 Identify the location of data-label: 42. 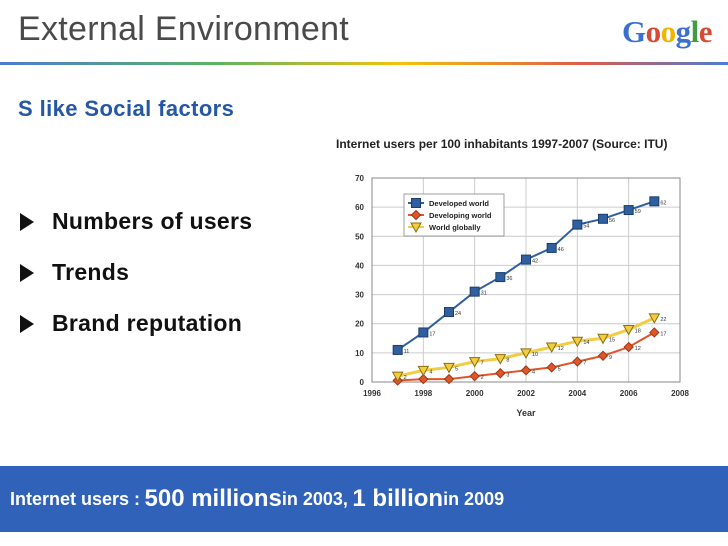
(535, 262).